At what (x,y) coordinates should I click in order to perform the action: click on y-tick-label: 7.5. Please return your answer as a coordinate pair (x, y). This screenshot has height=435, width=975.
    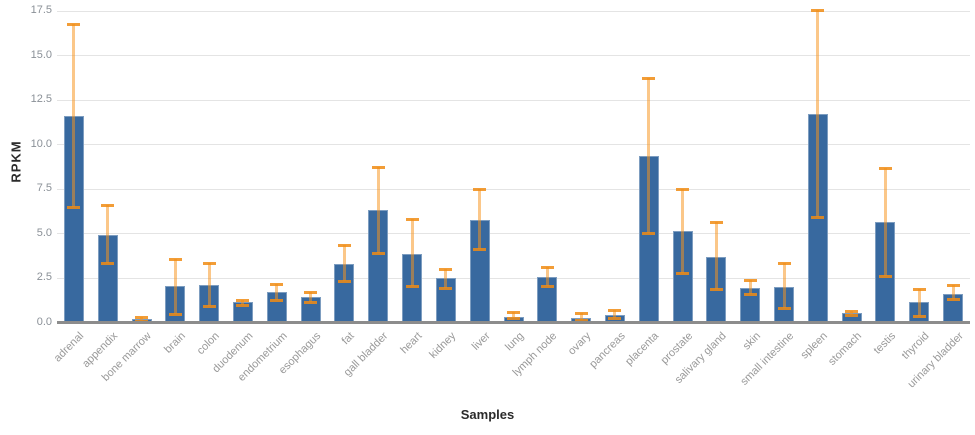
    Looking at the image, I should click on (44, 188).